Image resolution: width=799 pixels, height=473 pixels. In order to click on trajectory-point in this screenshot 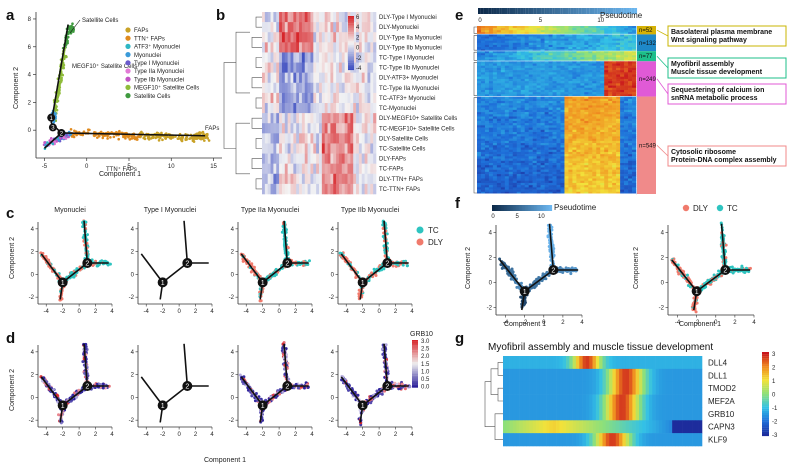, I will do `click(405, 389)`.